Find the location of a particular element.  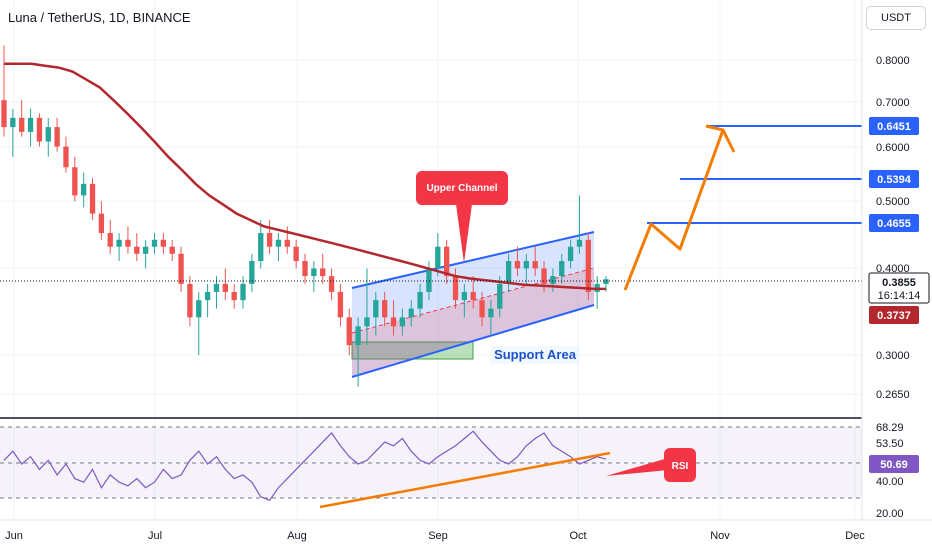

channel-upper-line is located at coordinates (473, 260).